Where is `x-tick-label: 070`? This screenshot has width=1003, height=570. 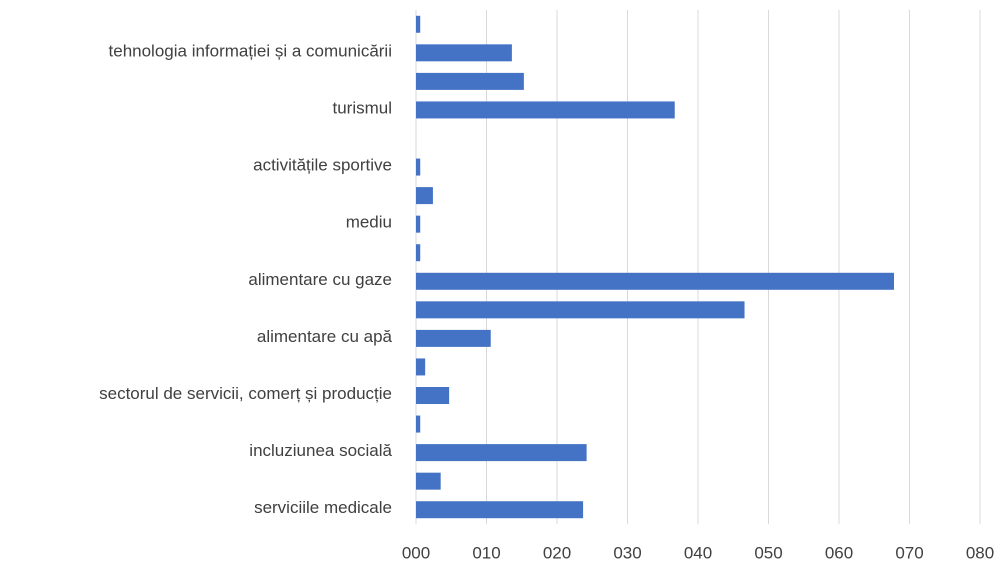
x-tick-label: 070 is located at coordinates (909, 552).